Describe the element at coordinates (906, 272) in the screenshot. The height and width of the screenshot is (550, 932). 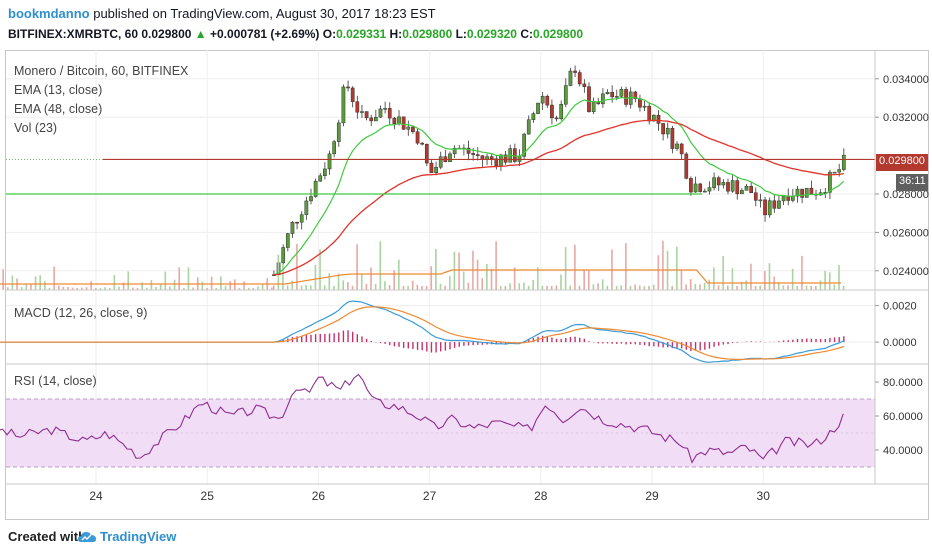
I see `y-tick-label: 0.024000` at that location.